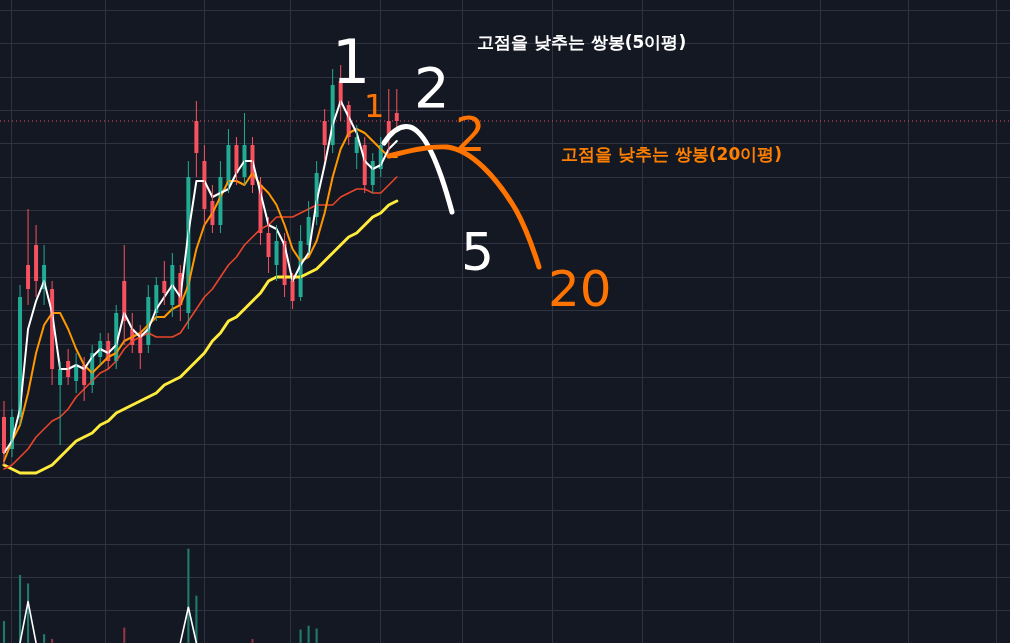 The image size is (1010, 643). I want to click on annotation: 1, so click(374, 106).